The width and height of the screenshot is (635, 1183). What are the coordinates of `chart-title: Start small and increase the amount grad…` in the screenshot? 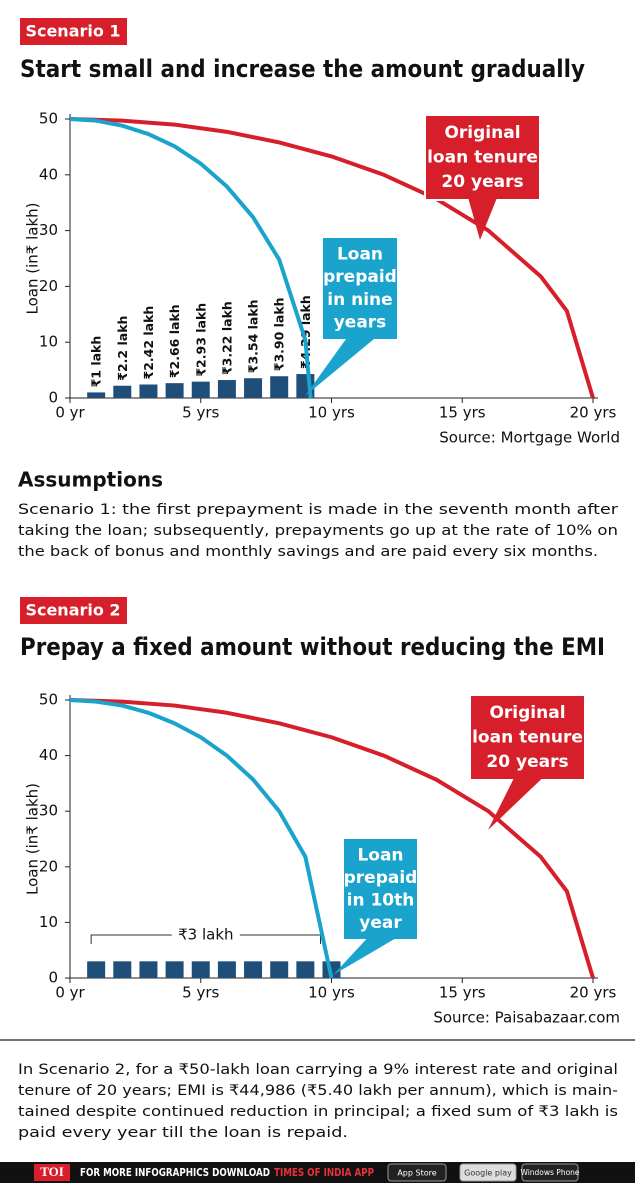 It's located at (302, 69).